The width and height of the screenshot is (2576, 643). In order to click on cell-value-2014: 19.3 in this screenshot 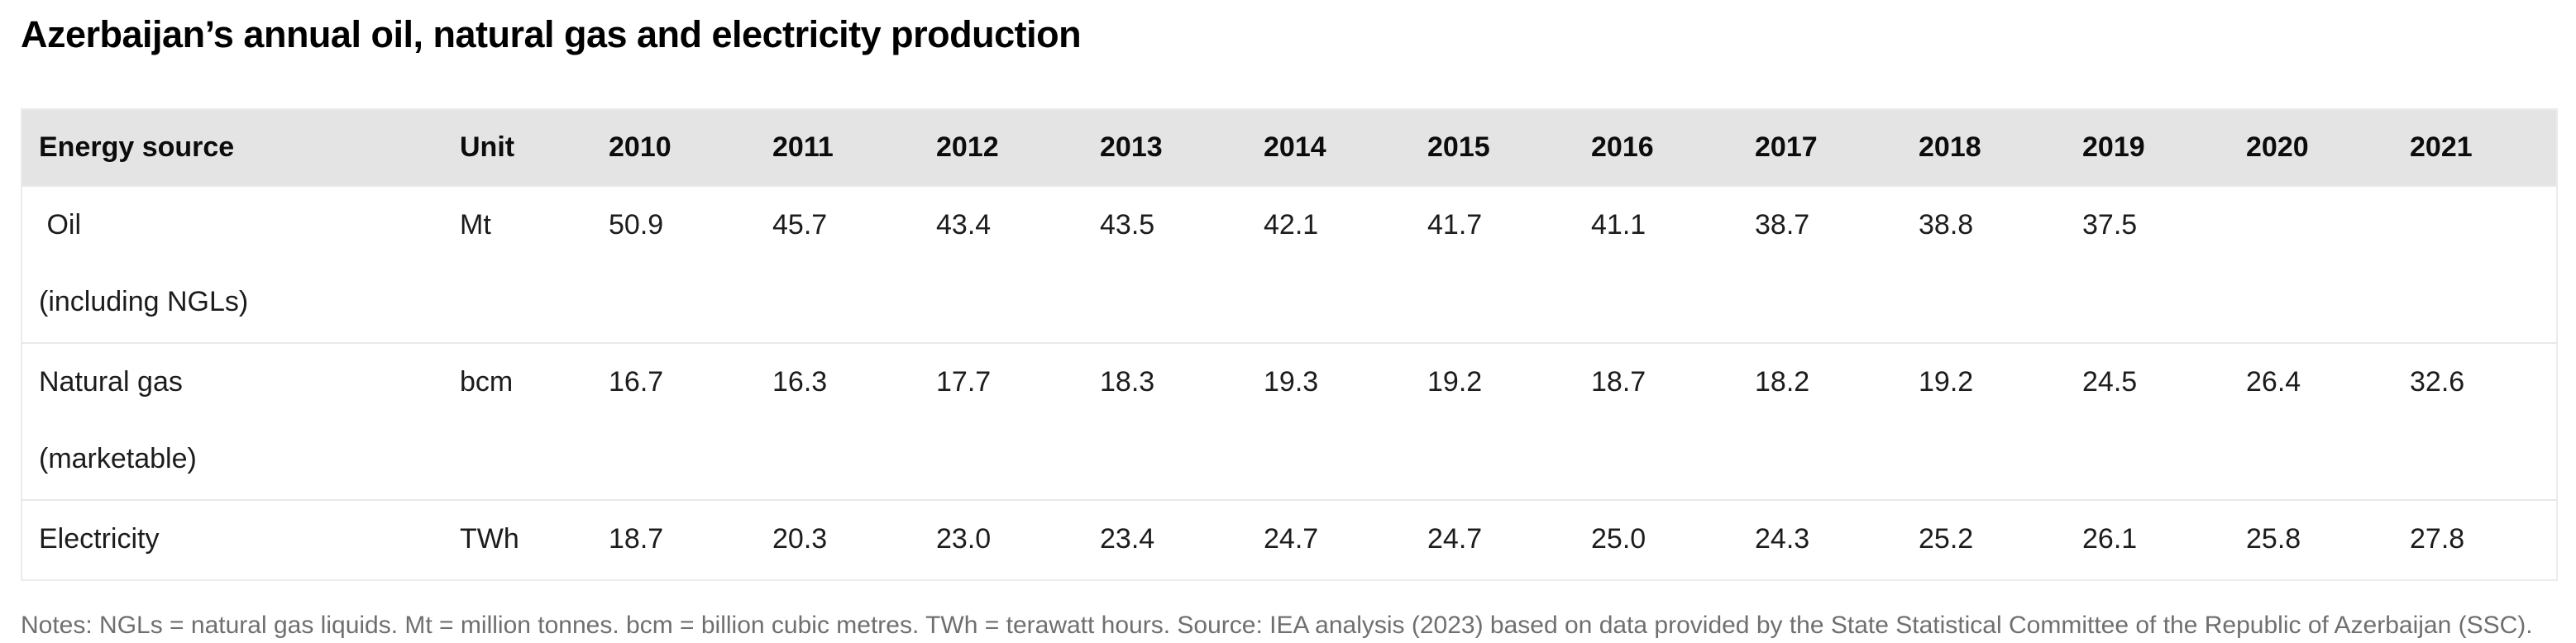, I will do `click(1292, 382)`.